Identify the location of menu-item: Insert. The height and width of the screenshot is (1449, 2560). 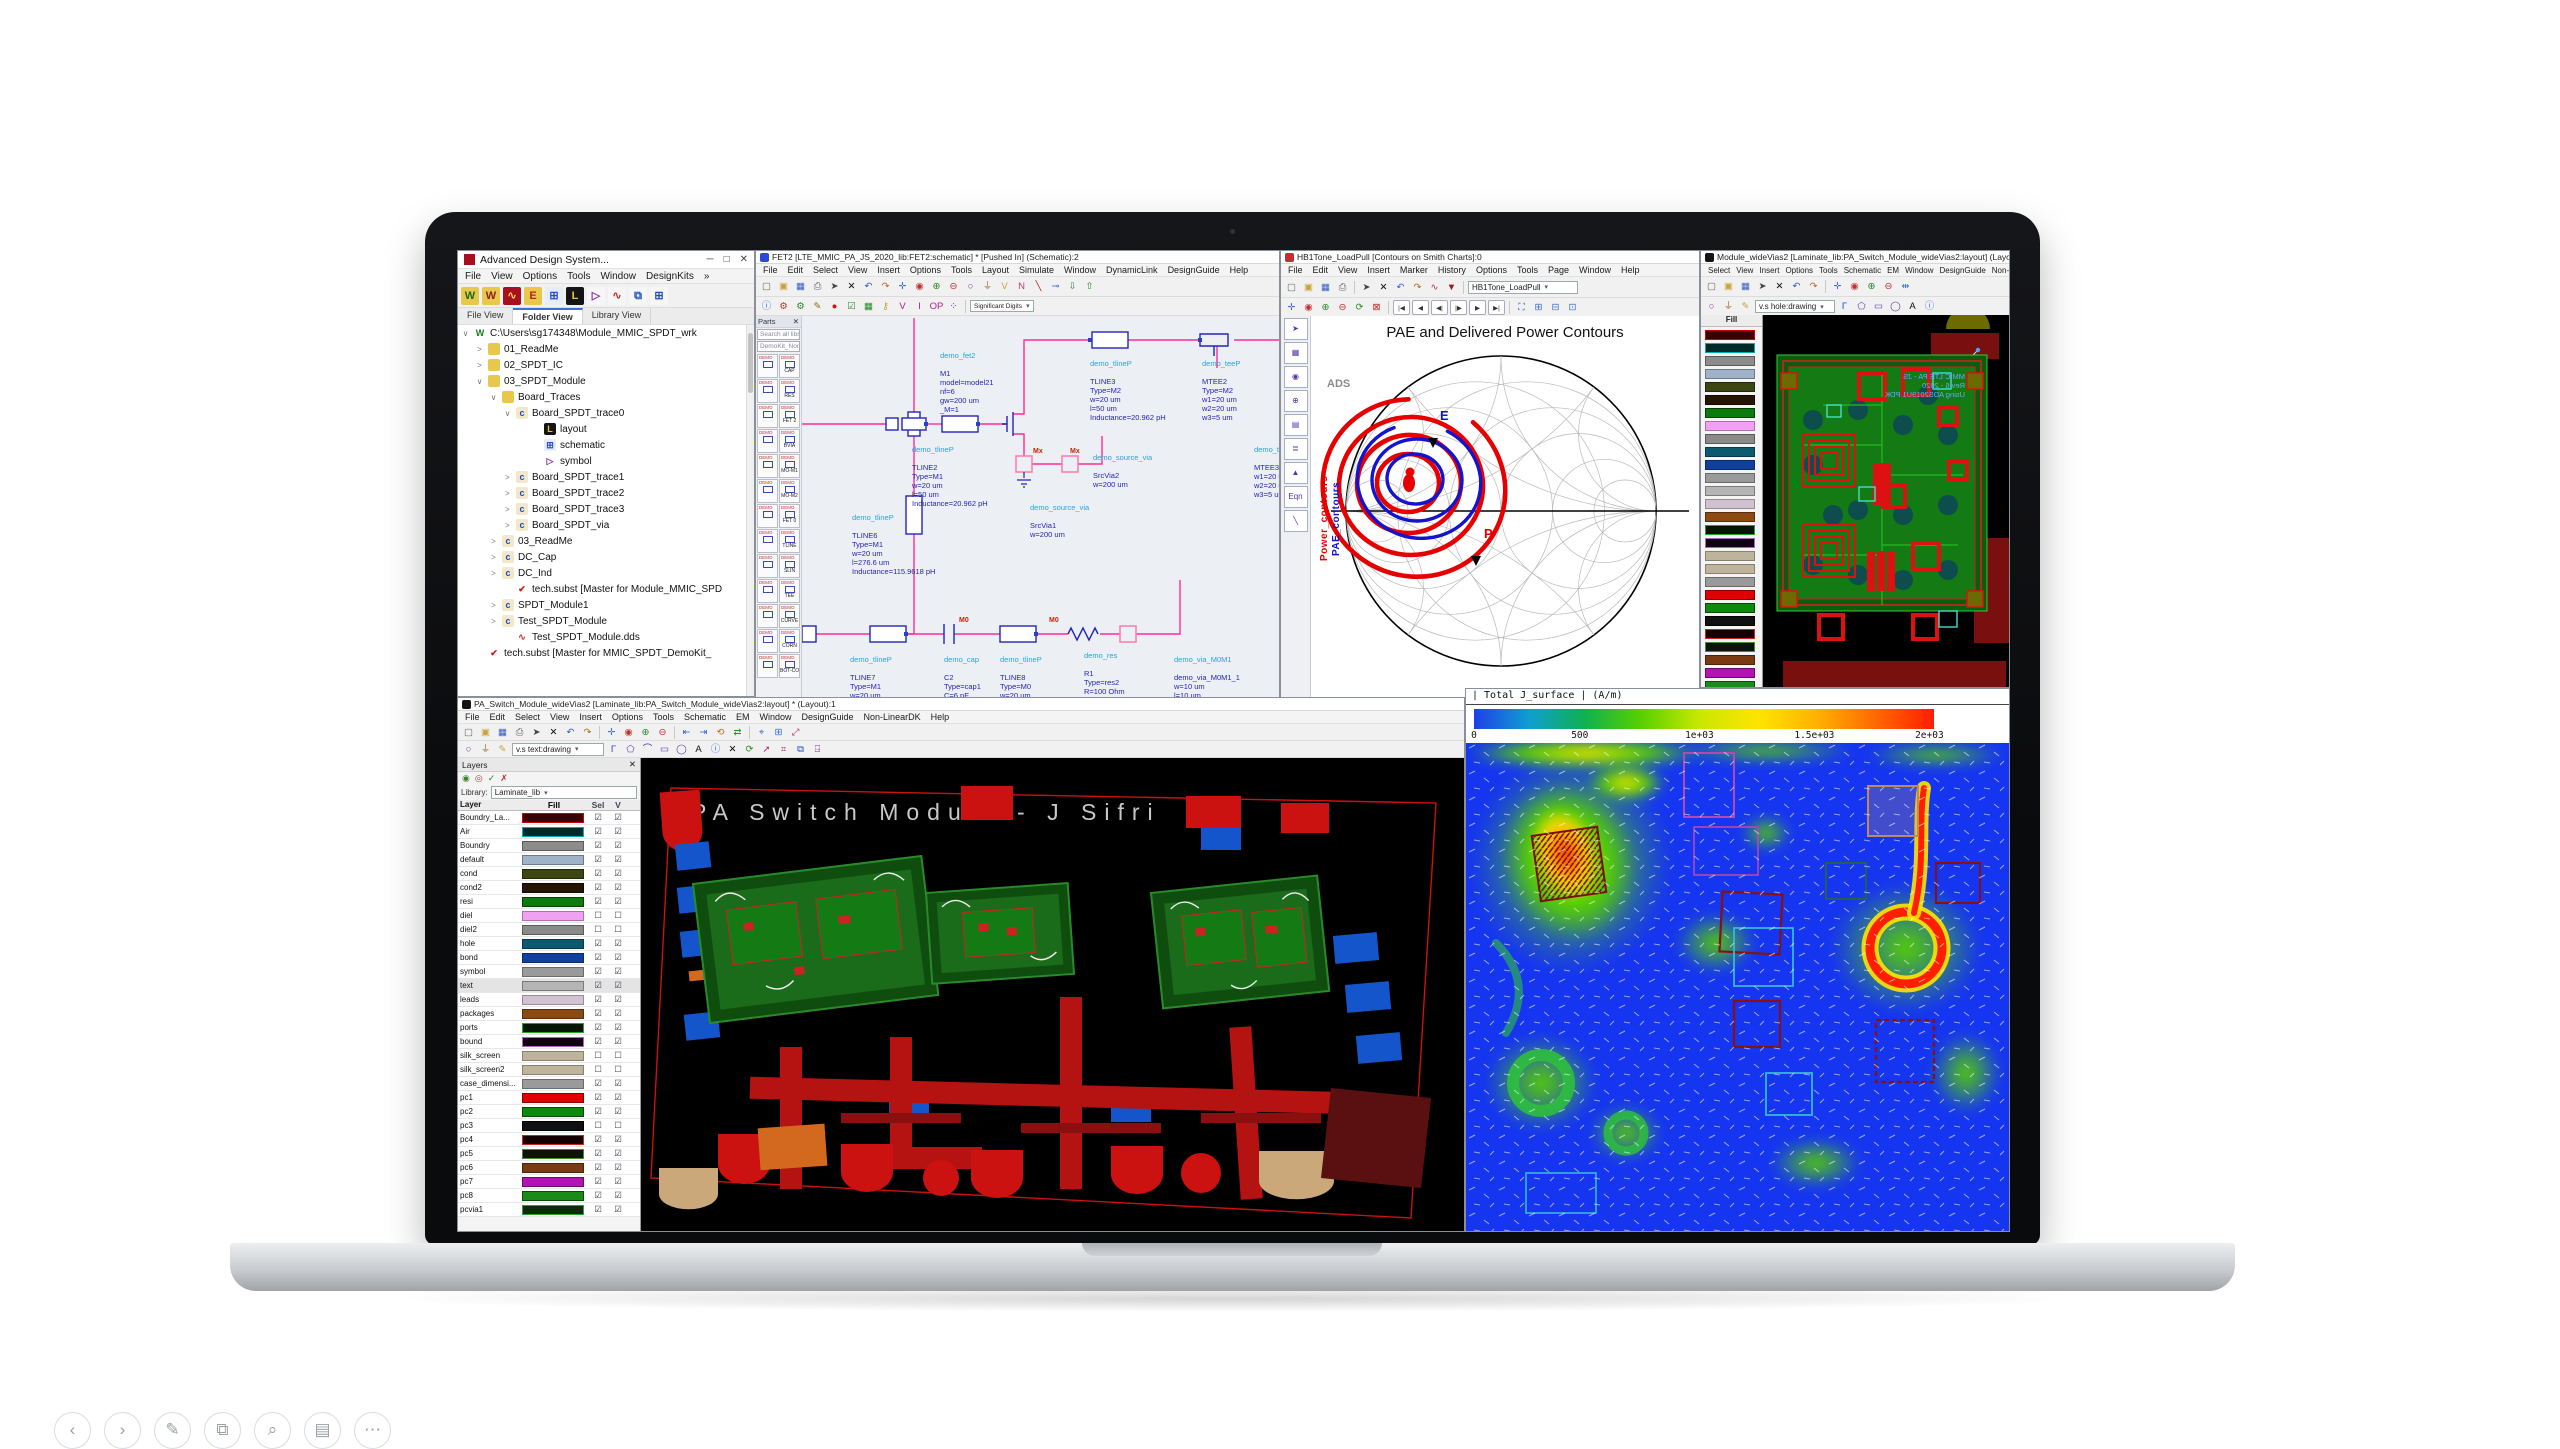
(888, 270).